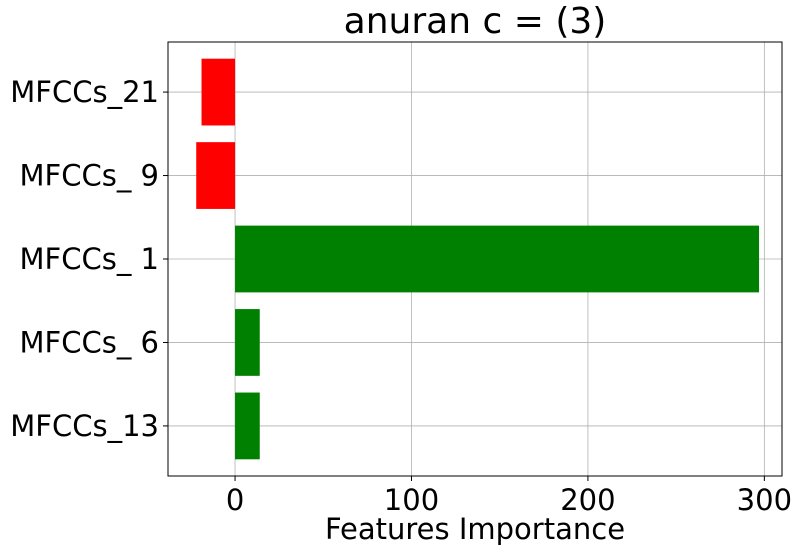 The image size is (797, 556). What do you see at coordinates (89, 342) in the screenshot?
I see `y-tick-label: MFCCs_ 6` at bounding box center [89, 342].